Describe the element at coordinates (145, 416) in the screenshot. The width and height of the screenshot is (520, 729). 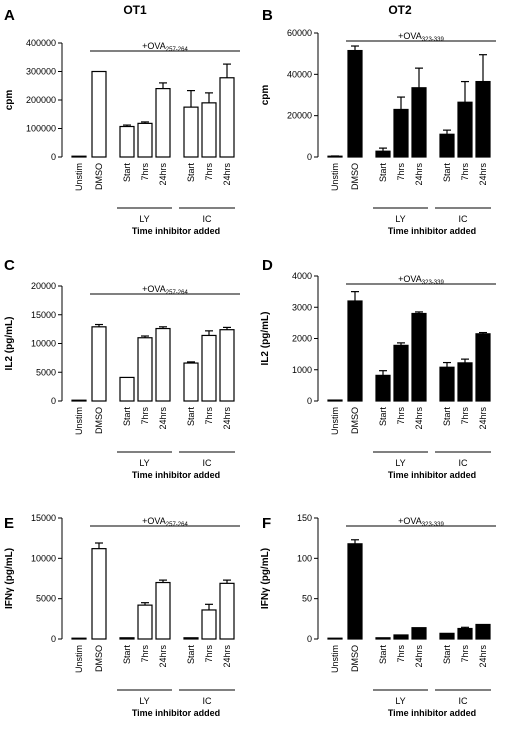
I see `category-label-c: 7hrs` at that location.